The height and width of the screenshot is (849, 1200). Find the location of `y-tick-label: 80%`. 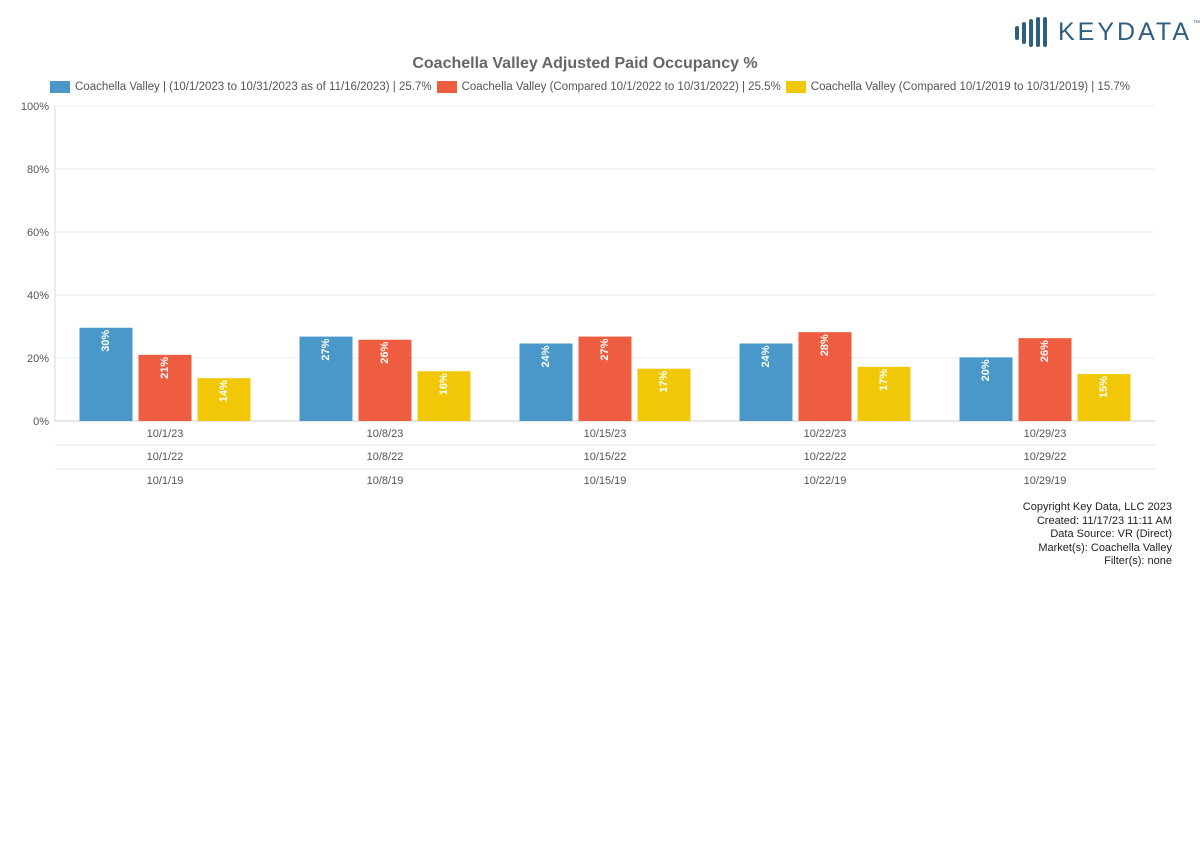

y-tick-label: 80% is located at coordinates (38, 170).